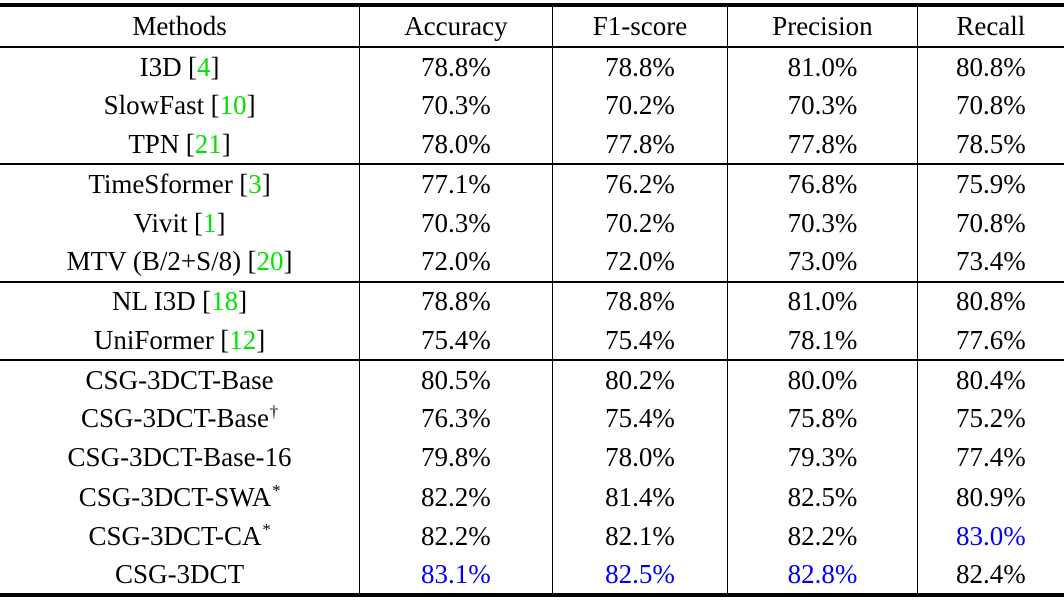 This screenshot has height=603, width=1064. I want to click on method-label: CSG-3DCT-Base-16, so click(179, 457).